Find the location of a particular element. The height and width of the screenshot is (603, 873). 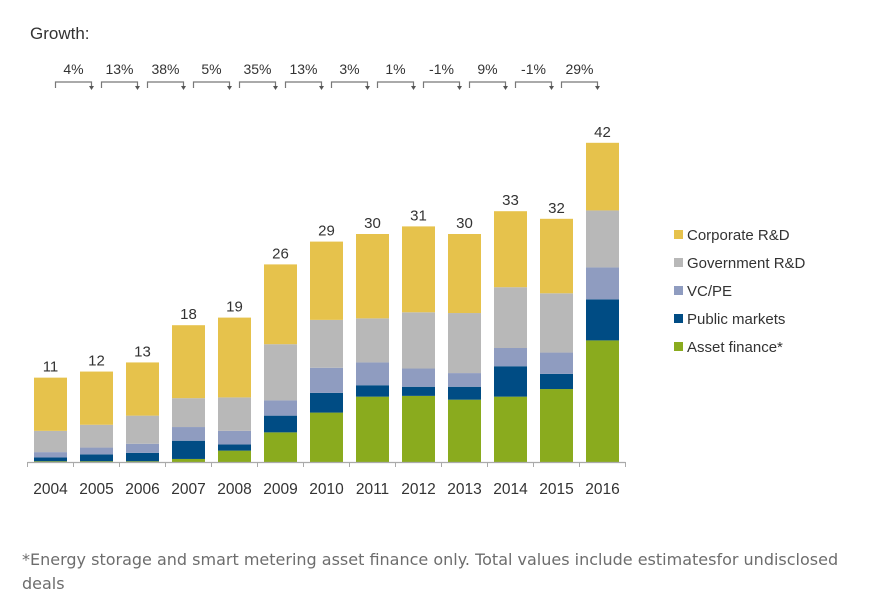

bar-segment-vc-pe-2010 is located at coordinates (326, 380).